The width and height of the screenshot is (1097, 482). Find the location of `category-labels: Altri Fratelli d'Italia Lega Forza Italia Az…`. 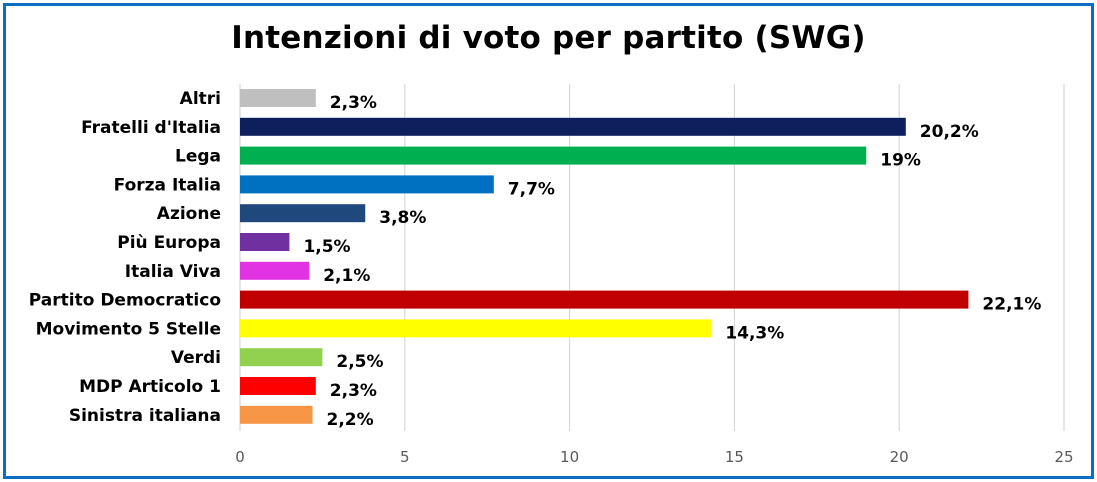

category-labels: Altri Fratelli d'Italia Lega Forza Italia Az… is located at coordinates (125, 257).